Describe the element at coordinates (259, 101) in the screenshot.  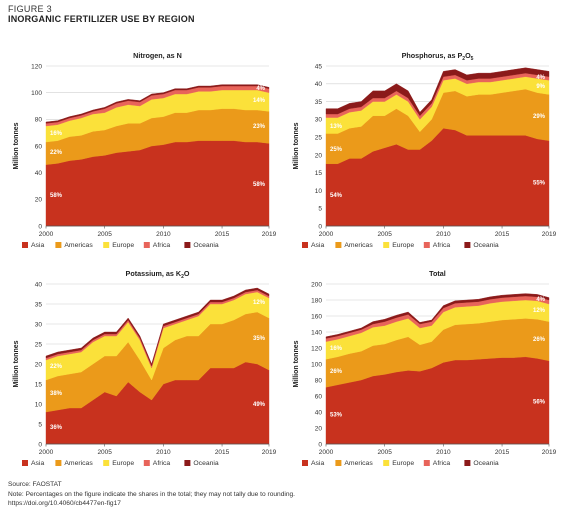
I see `share-annotation: 14%` at that location.